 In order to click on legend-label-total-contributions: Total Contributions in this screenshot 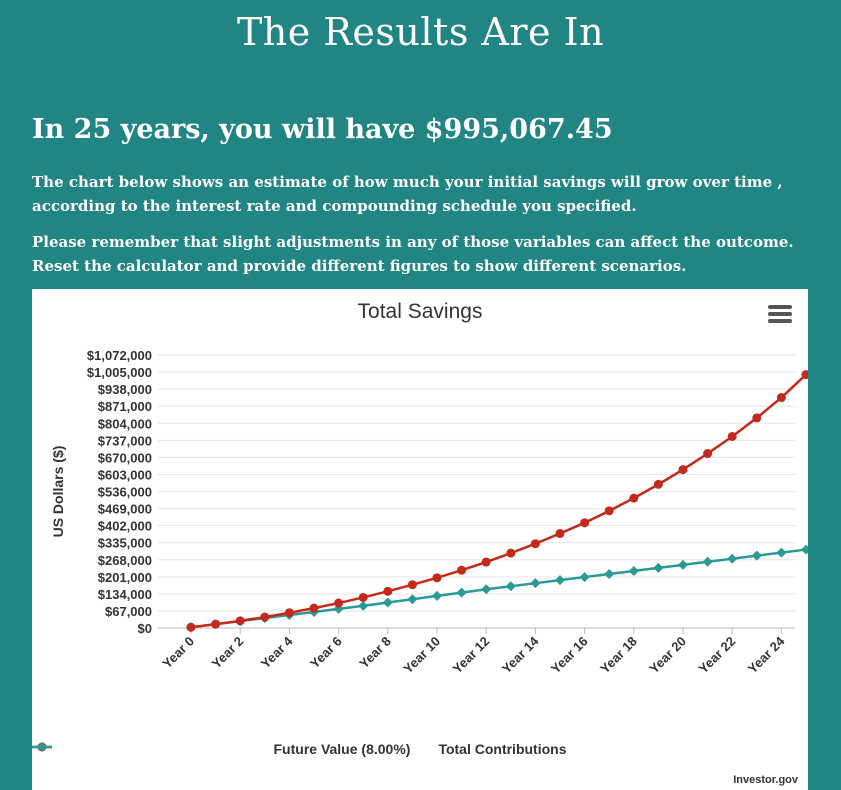, I will do `click(502, 749)`.